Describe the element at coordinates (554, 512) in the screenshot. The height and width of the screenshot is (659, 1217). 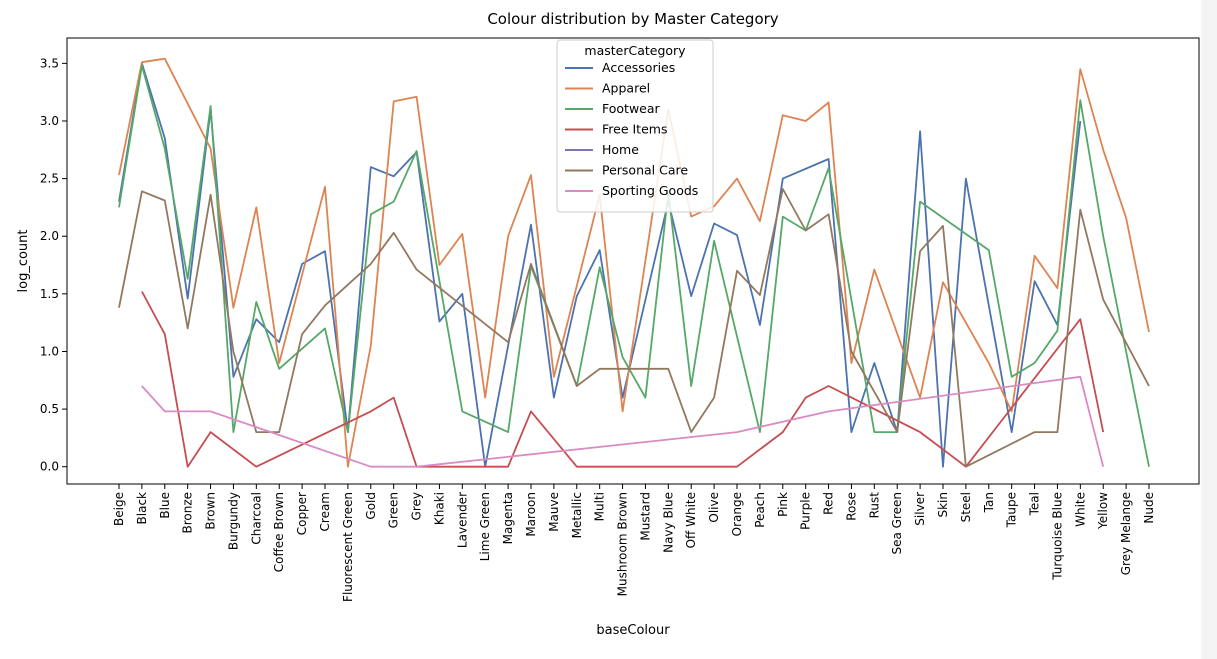
I see `x-tick-label: Mauve` at that location.